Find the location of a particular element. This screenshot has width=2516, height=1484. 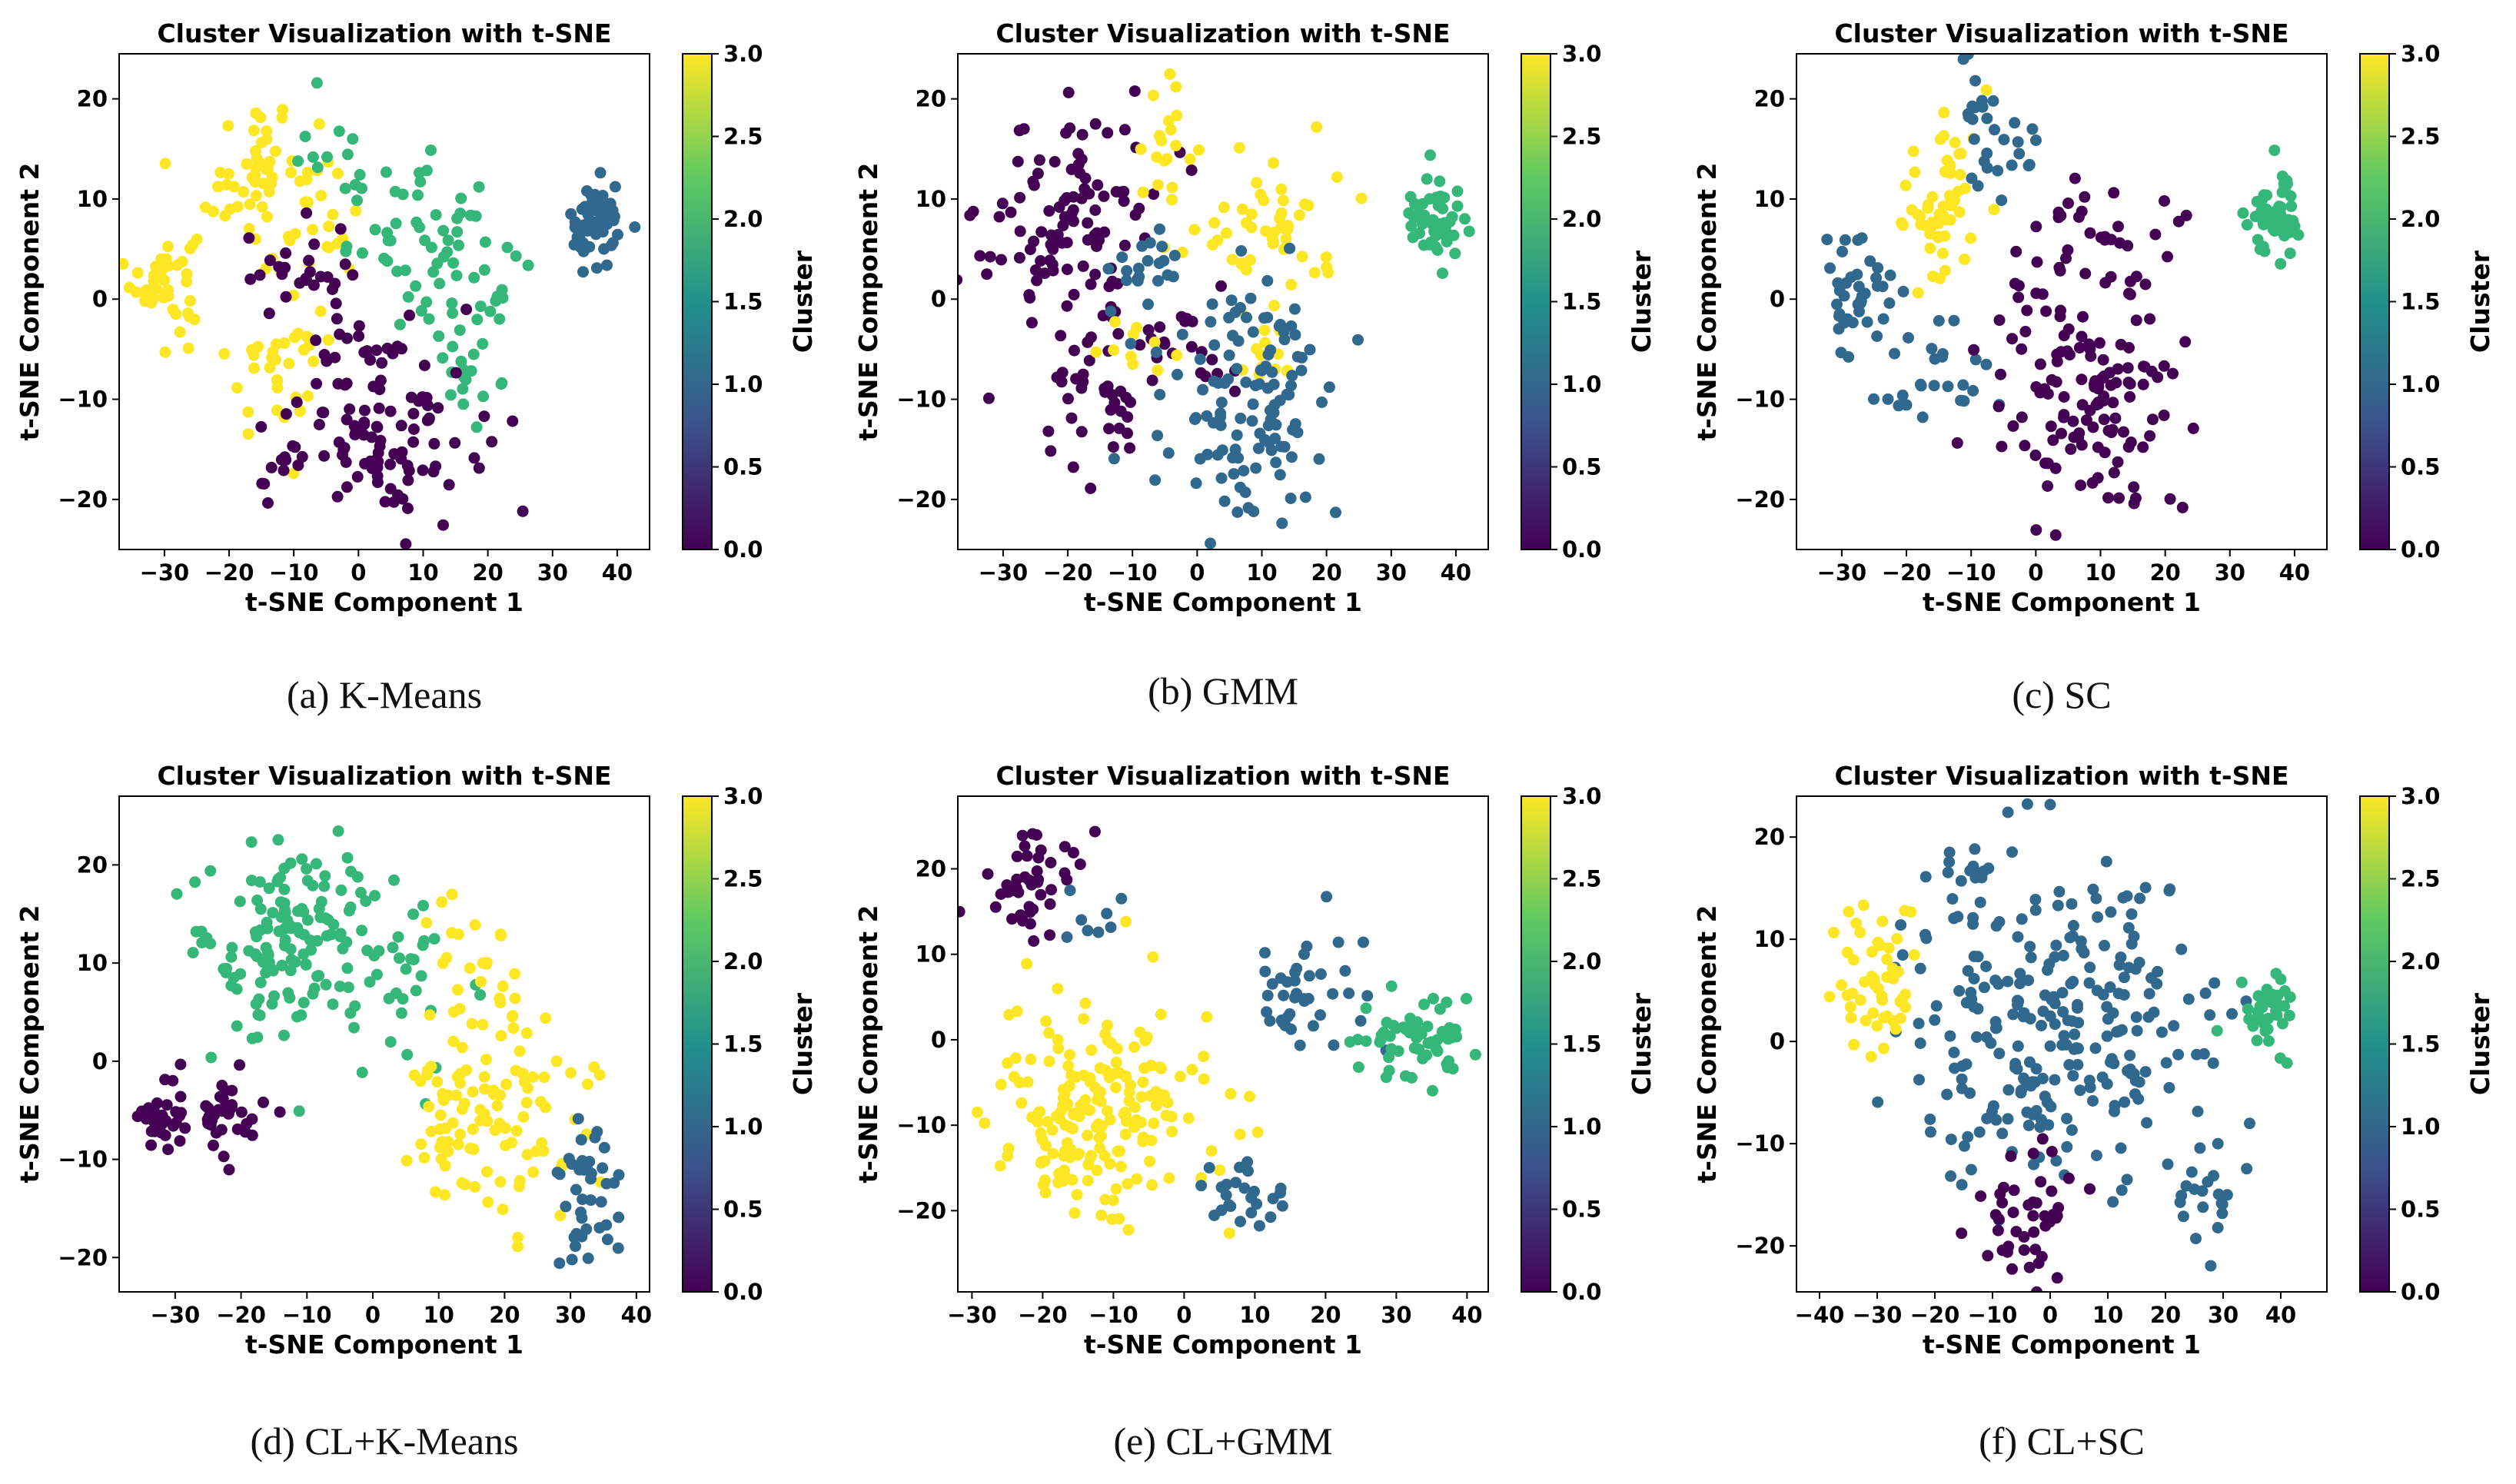

y-tick-label: 0 is located at coordinates (1777, 299).